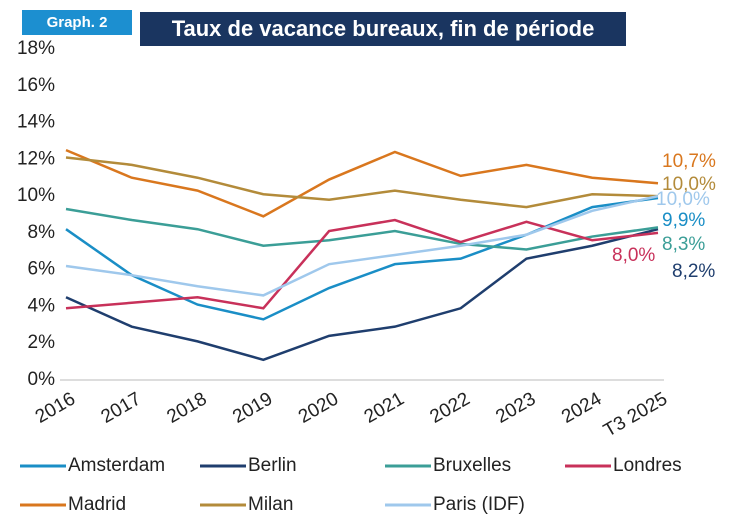  What do you see at coordinates (42, 305) in the screenshot?
I see `y-tick-label: 4%` at bounding box center [42, 305].